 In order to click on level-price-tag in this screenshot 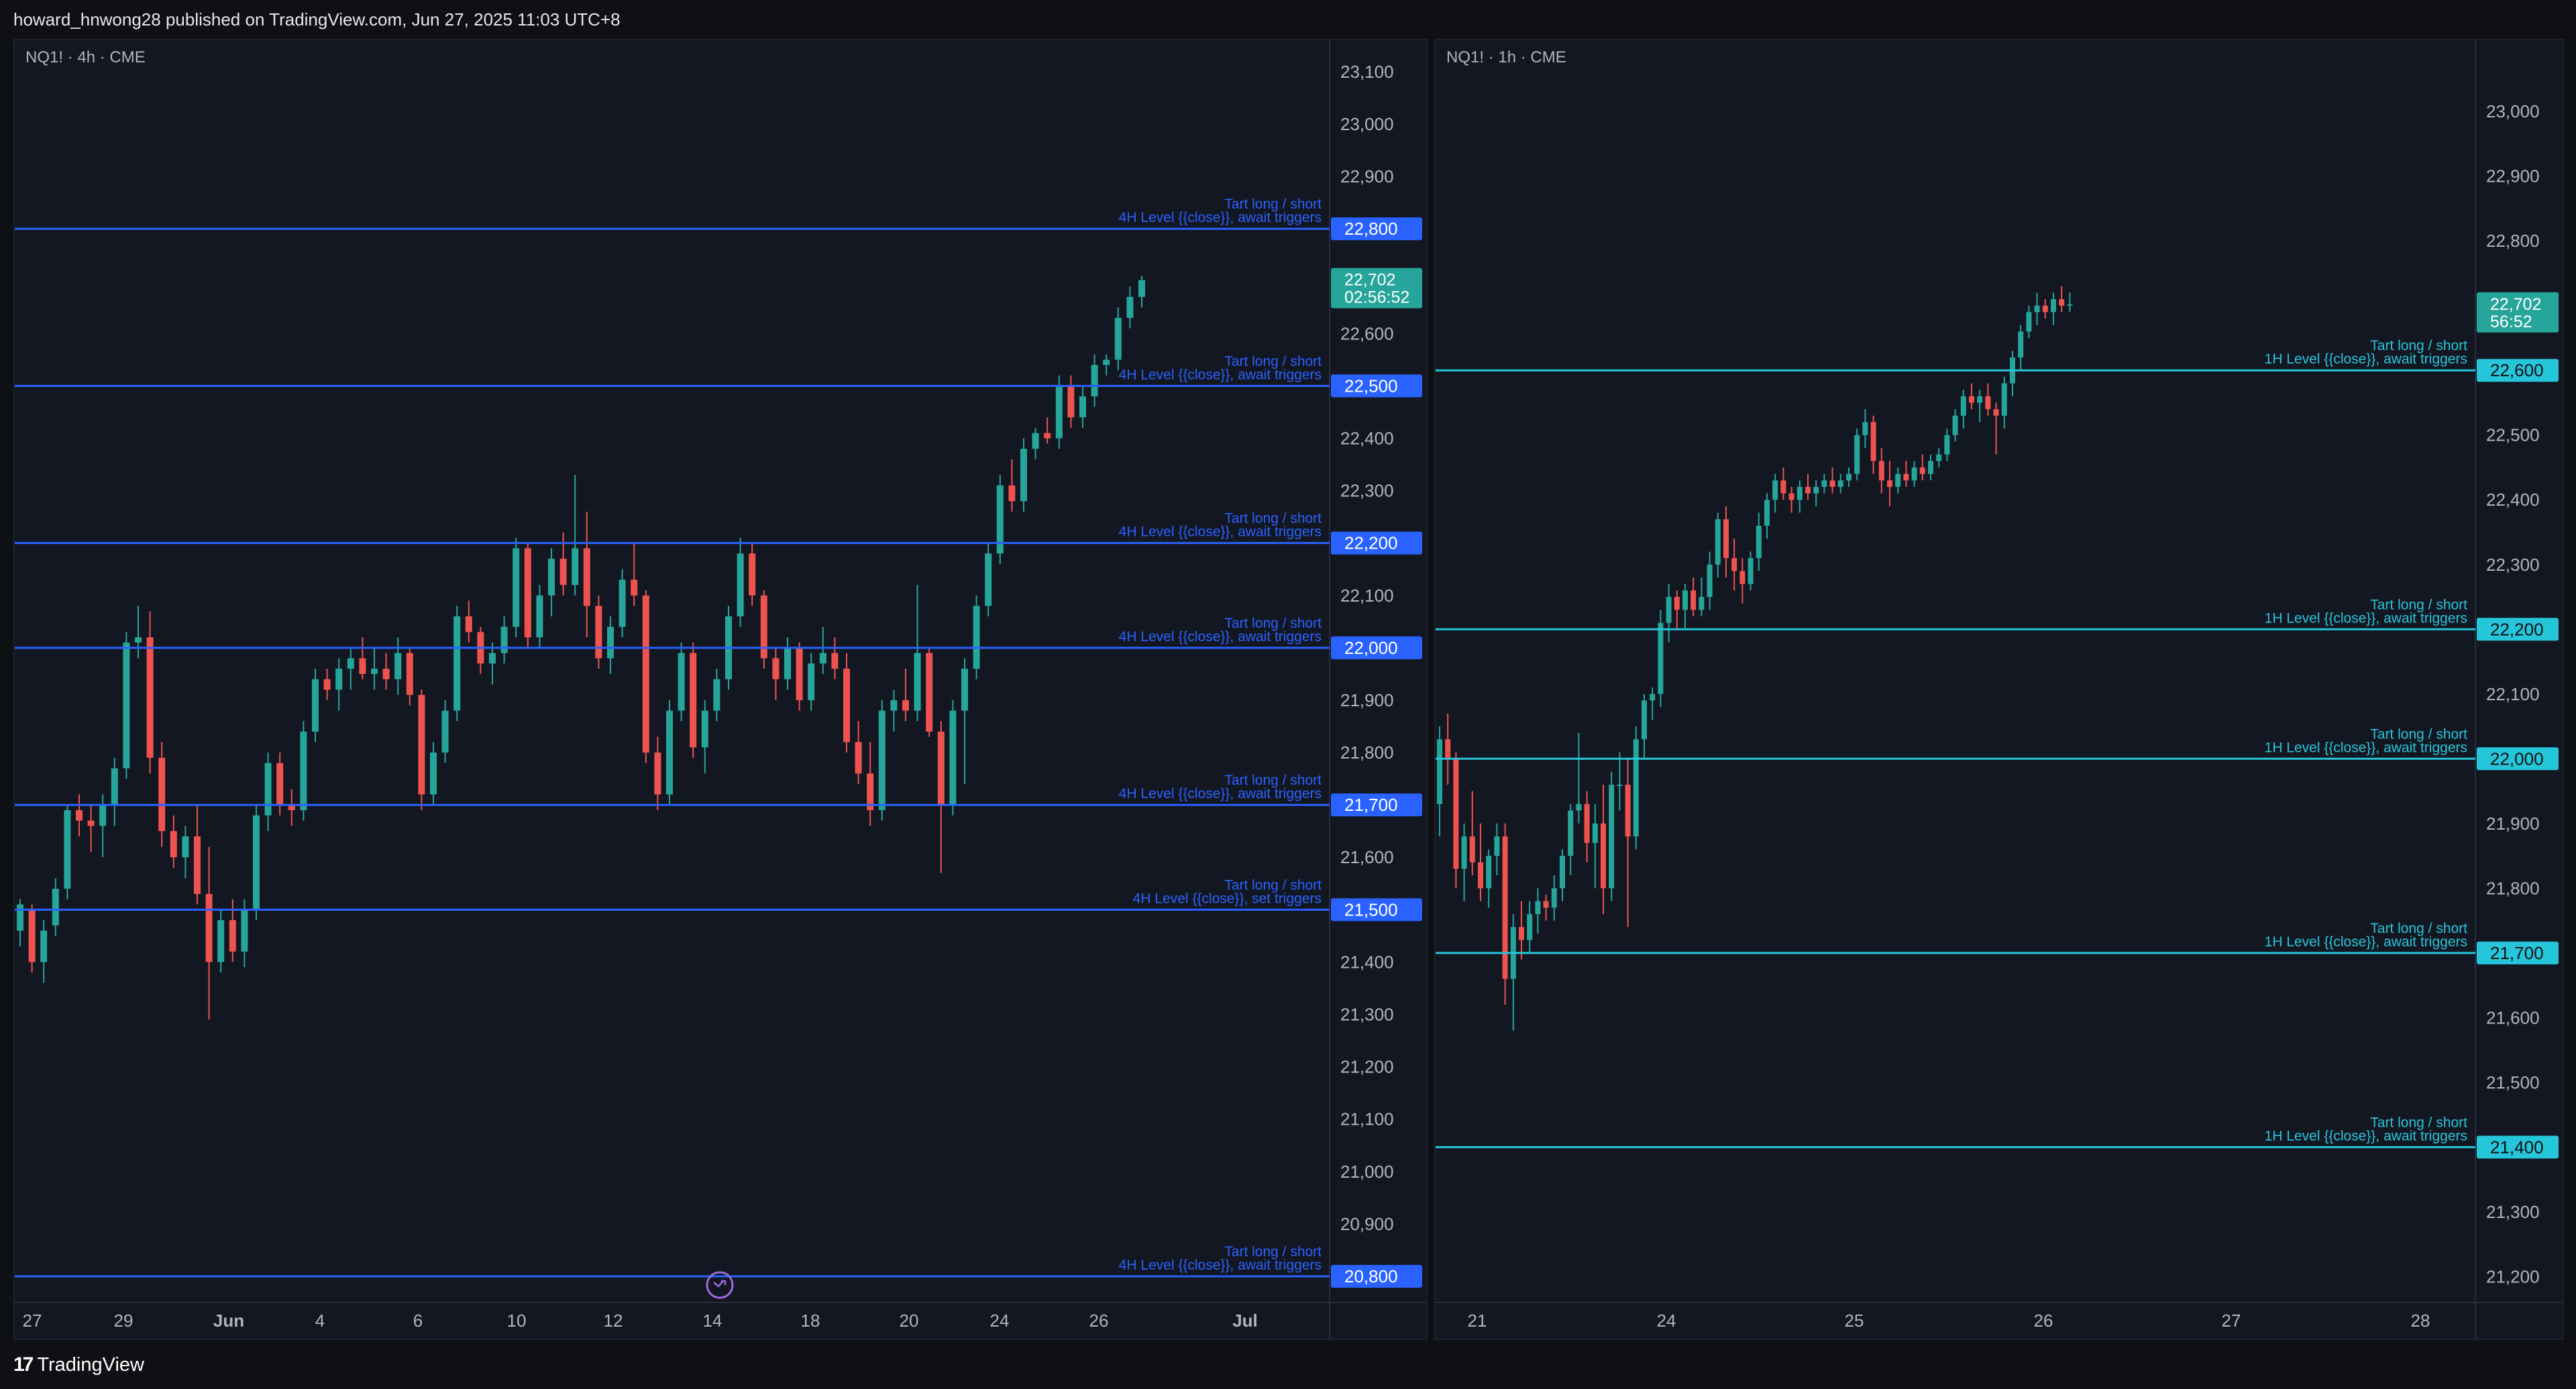, I will do `click(1376, 1276)`.